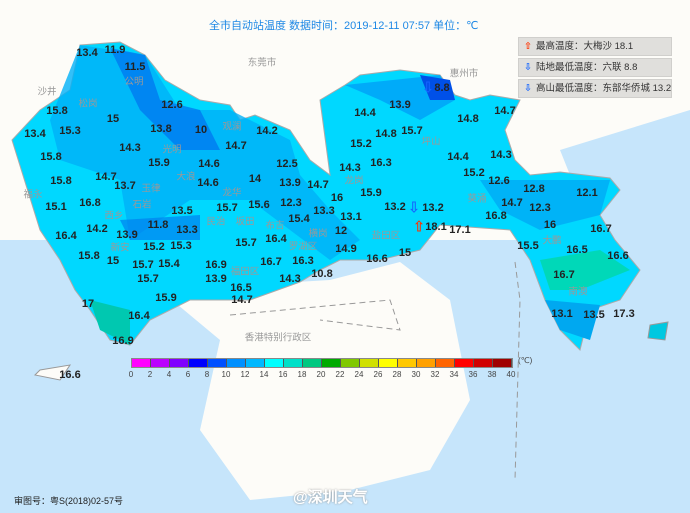 Image resolution: width=690 pixels, height=513 pixels. What do you see at coordinates (226, 374) in the screenshot?
I see `scale-tick: 10` at bounding box center [226, 374].